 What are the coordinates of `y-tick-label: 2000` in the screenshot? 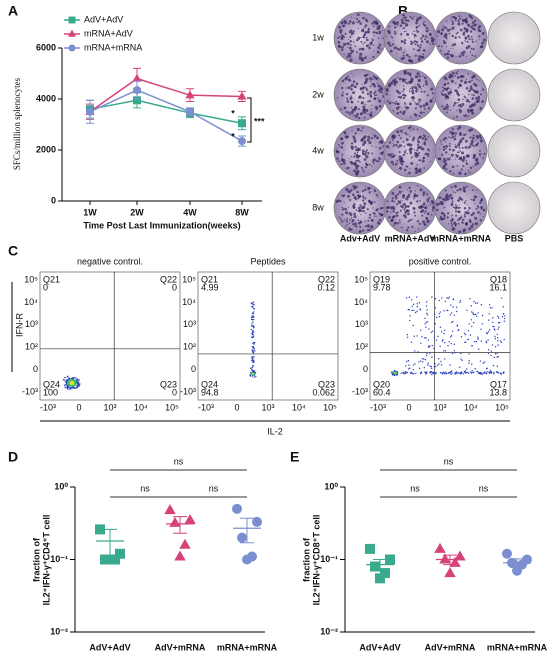 It's located at (46, 149).